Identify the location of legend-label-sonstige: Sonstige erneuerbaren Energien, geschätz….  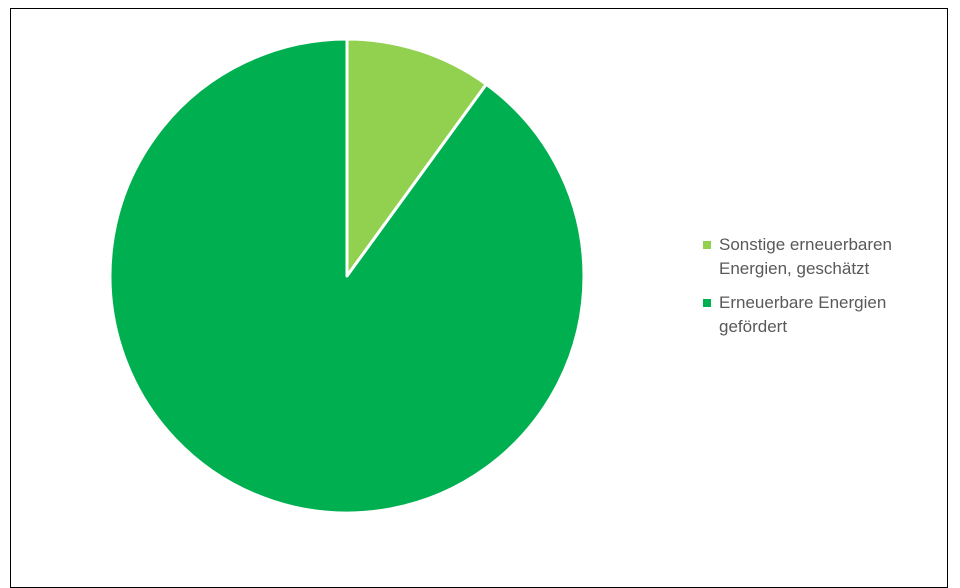
(805, 256).